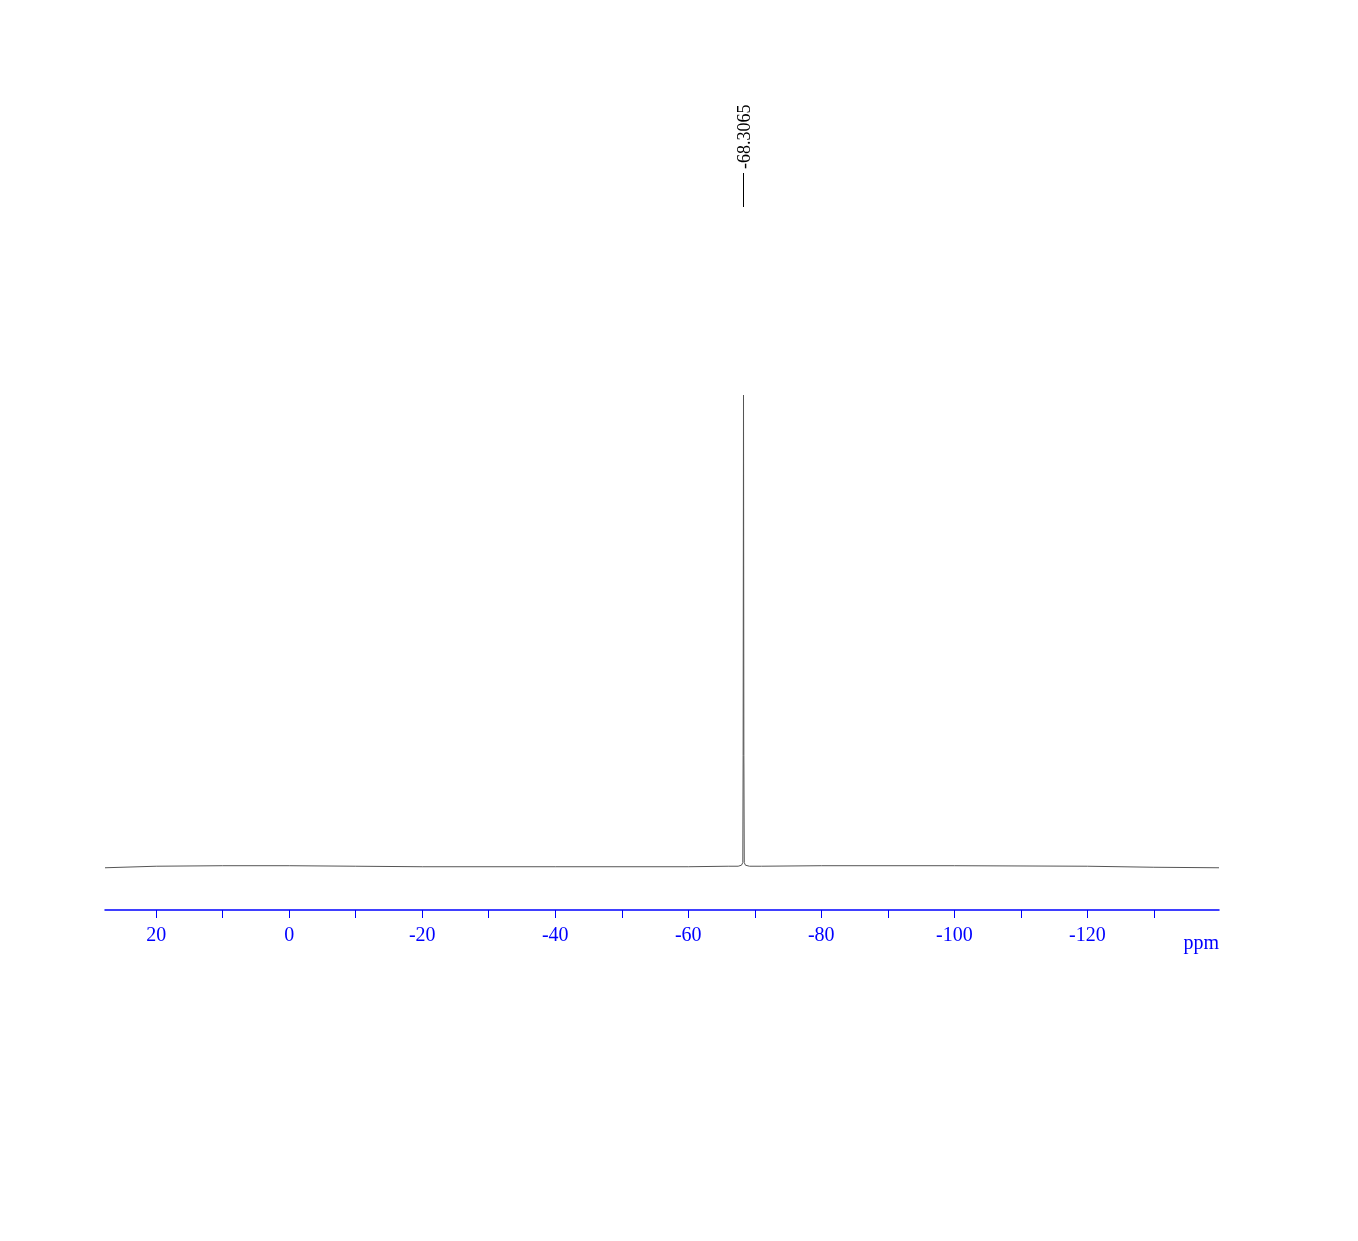  I want to click on x-tick-label: -60, so click(688, 934).